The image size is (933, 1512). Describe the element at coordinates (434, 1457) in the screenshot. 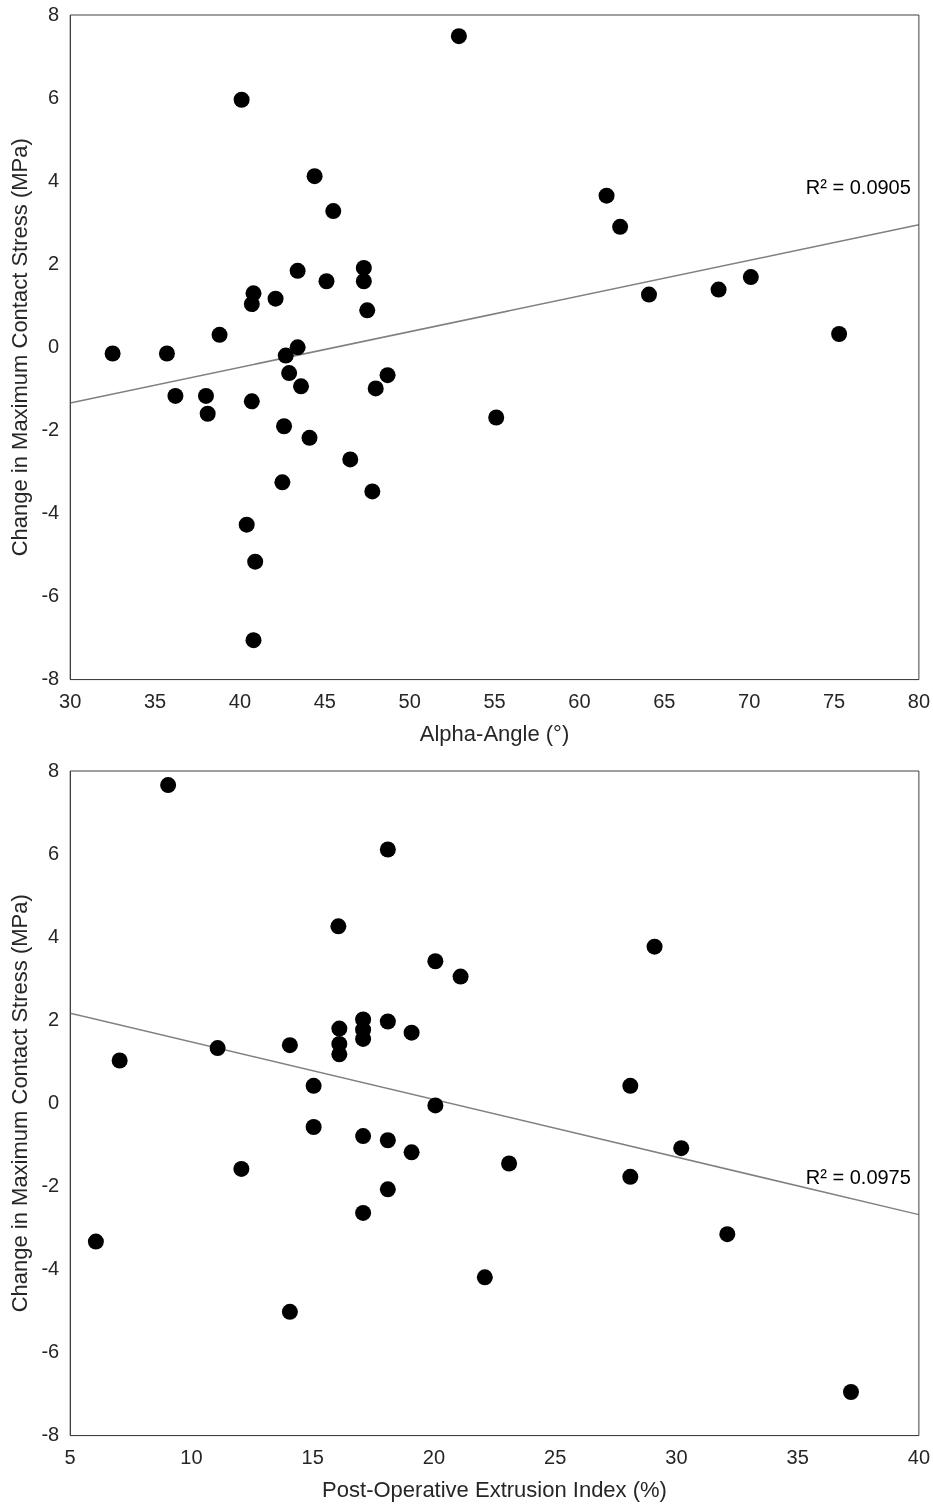

I see `x-tick-label: 20` at that location.